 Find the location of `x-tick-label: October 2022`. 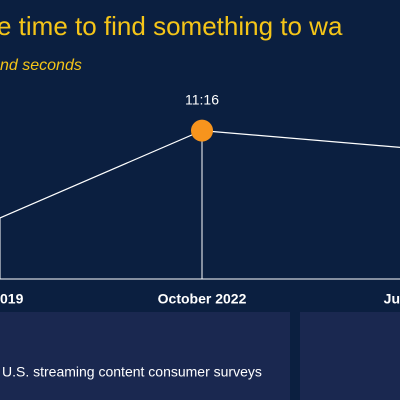

x-tick-label: October 2022 is located at coordinates (202, 299).